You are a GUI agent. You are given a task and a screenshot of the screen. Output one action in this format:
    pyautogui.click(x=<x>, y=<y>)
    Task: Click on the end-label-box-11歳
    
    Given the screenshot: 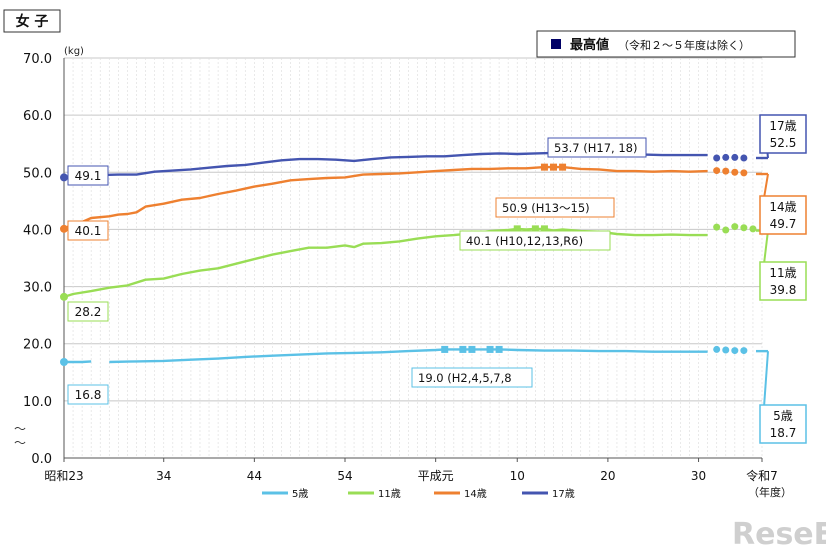 What is the action you would take?
    pyautogui.click(x=783, y=281)
    